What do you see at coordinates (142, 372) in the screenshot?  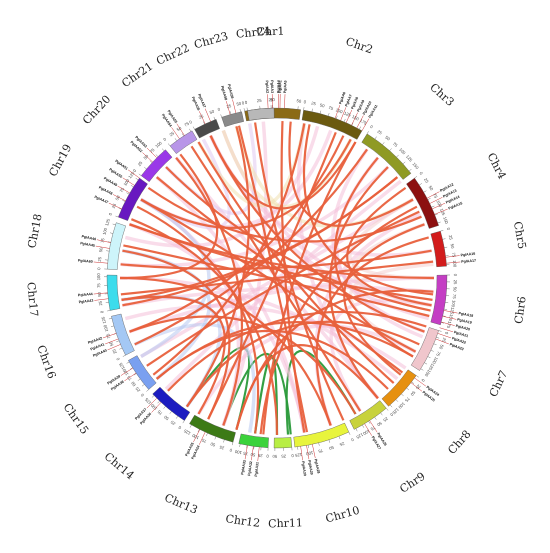 I see `chromosome-chr15` at bounding box center [142, 372].